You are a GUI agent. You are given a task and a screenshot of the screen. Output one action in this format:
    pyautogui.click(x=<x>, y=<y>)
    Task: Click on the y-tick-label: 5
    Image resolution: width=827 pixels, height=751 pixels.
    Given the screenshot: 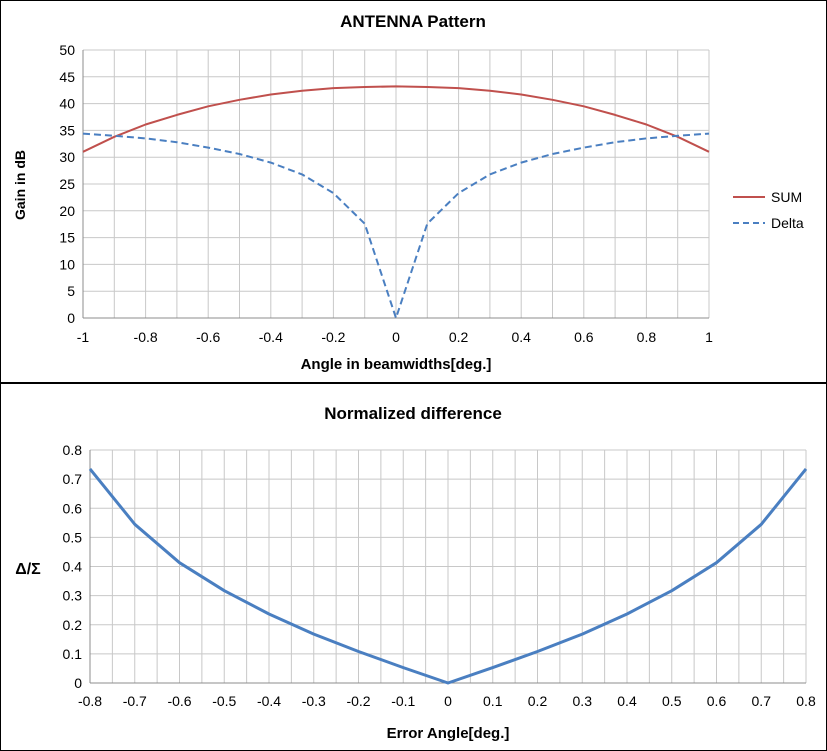 What is the action you would take?
    pyautogui.click(x=71, y=291)
    